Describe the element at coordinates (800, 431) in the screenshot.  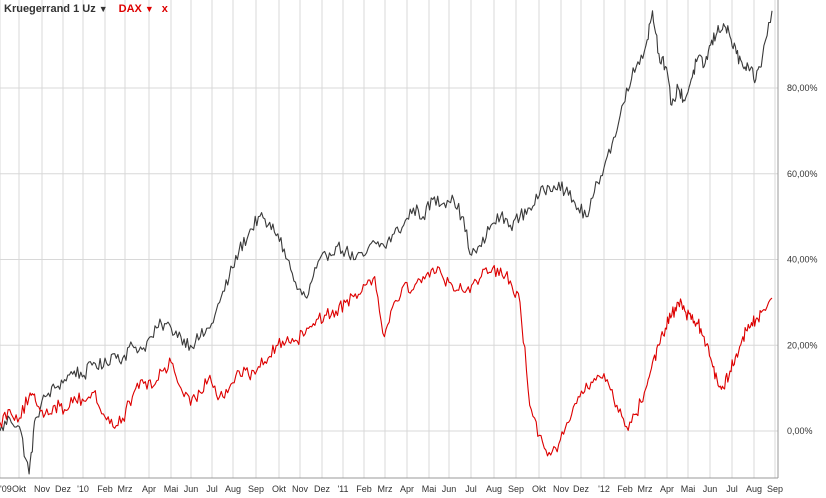
I see `y-tick-label: 0,00%` at that location.